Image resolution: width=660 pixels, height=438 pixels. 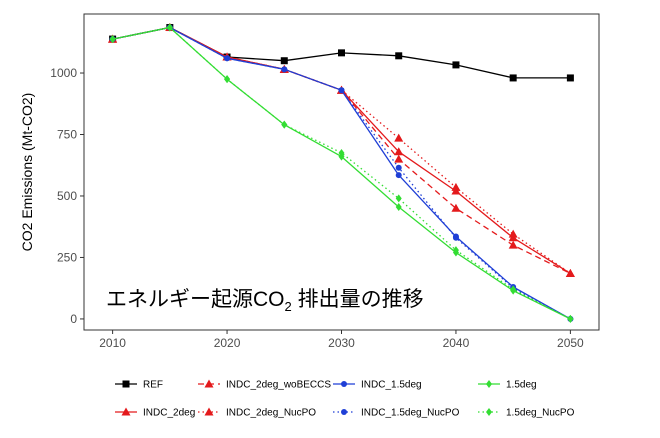 I want to click on legend-label: 1.5deg_NucPO, so click(x=540, y=413).